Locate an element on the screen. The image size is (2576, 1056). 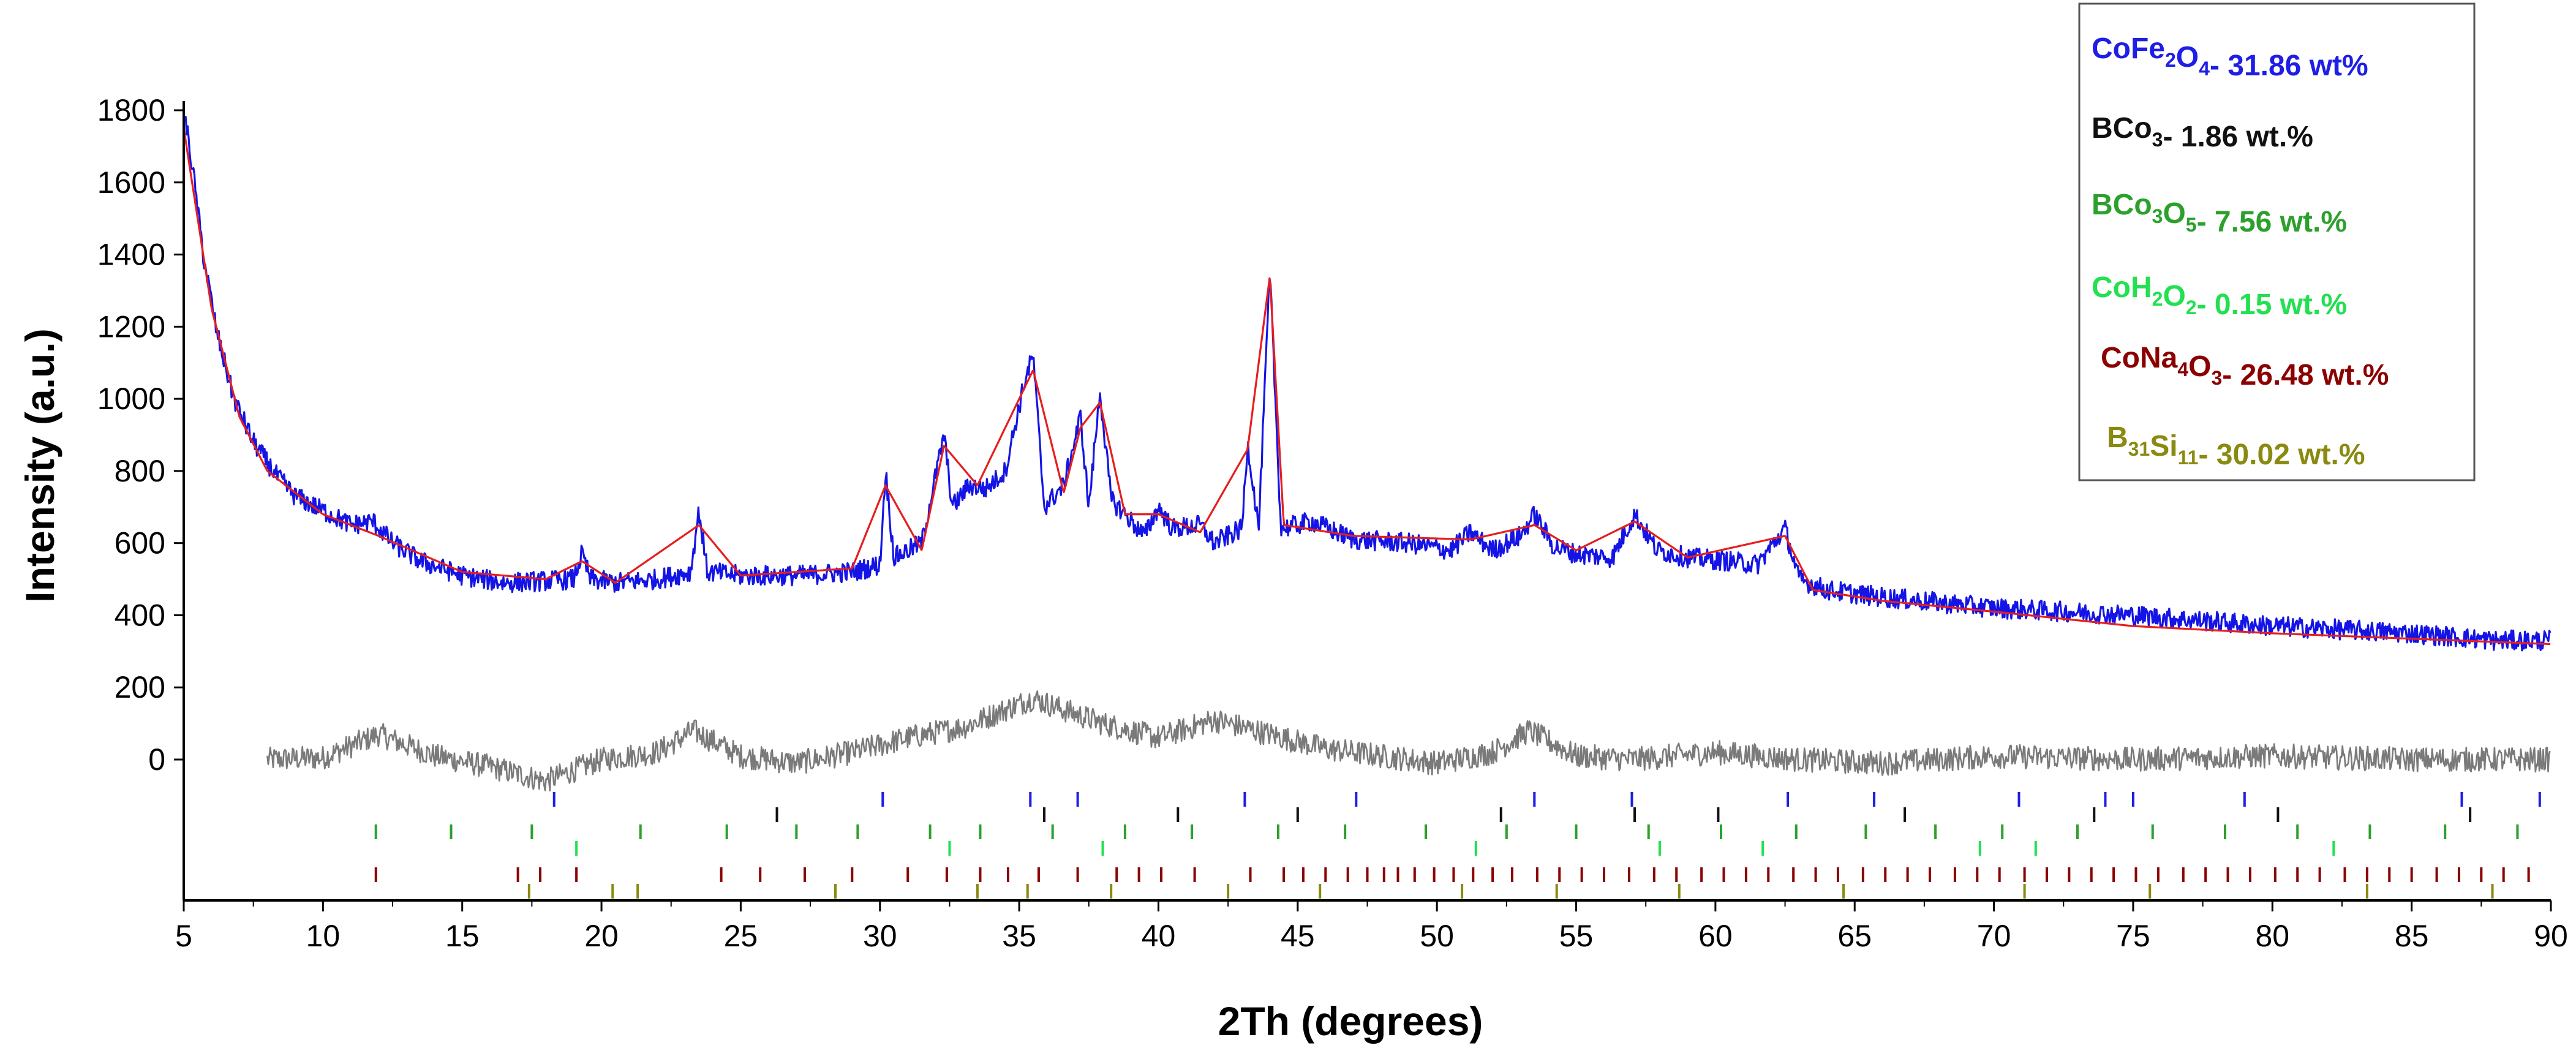
x-tick-label: 10 is located at coordinates (323, 936).